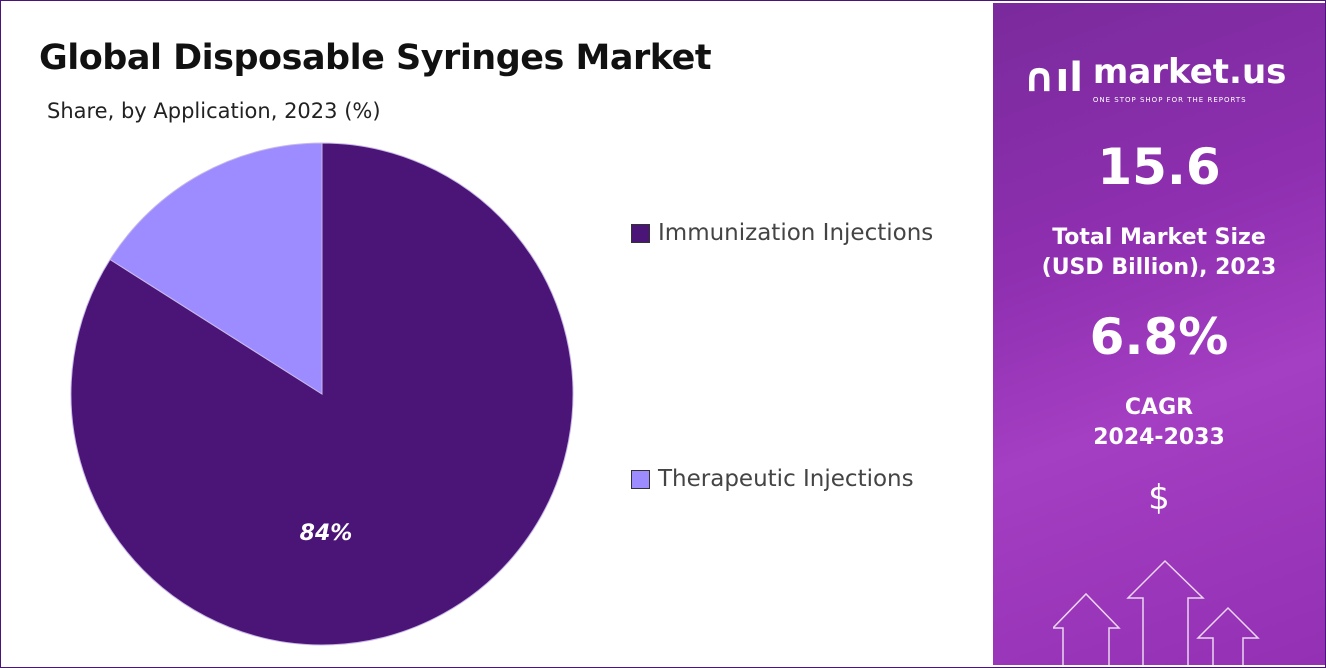 This screenshot has height=668, width=1326. I want to click on legend-label: Immunization Injections, so click(796, 233).